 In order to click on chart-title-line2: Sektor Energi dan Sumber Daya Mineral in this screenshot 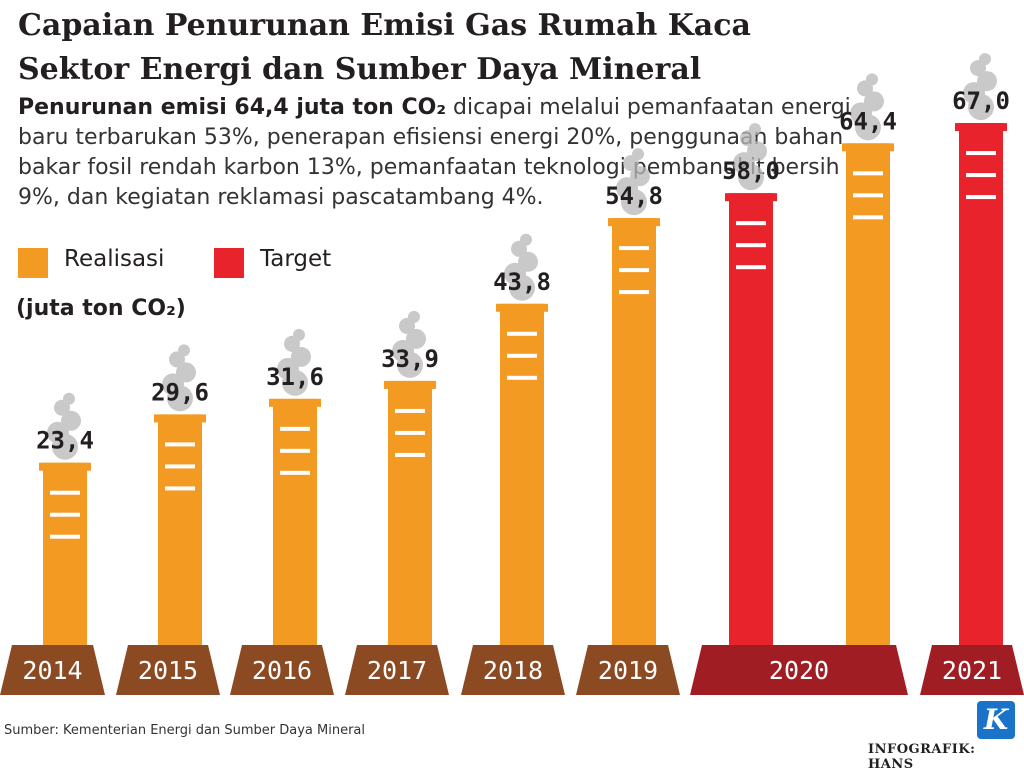, I will do `click(360, 69)`.